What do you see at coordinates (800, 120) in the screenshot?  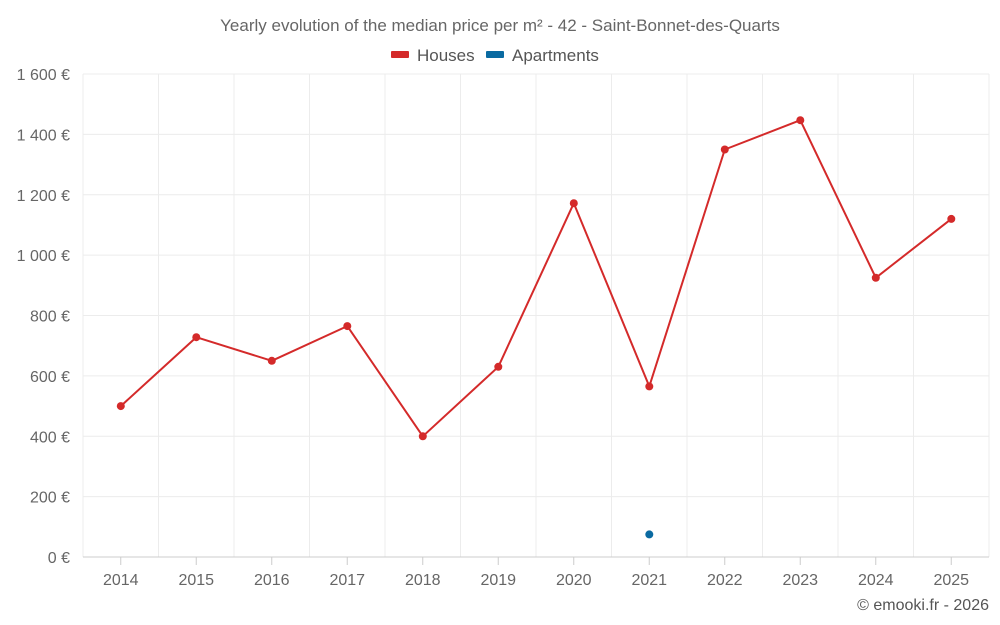 I see `data-point-houses-2023` at bounding box center [800, 120].